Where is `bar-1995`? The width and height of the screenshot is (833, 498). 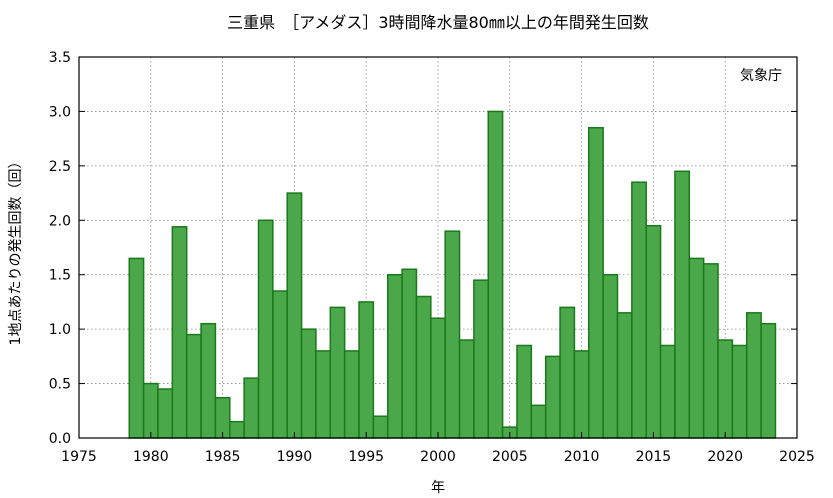 bar-1995 is located at coordinates (366, 370).